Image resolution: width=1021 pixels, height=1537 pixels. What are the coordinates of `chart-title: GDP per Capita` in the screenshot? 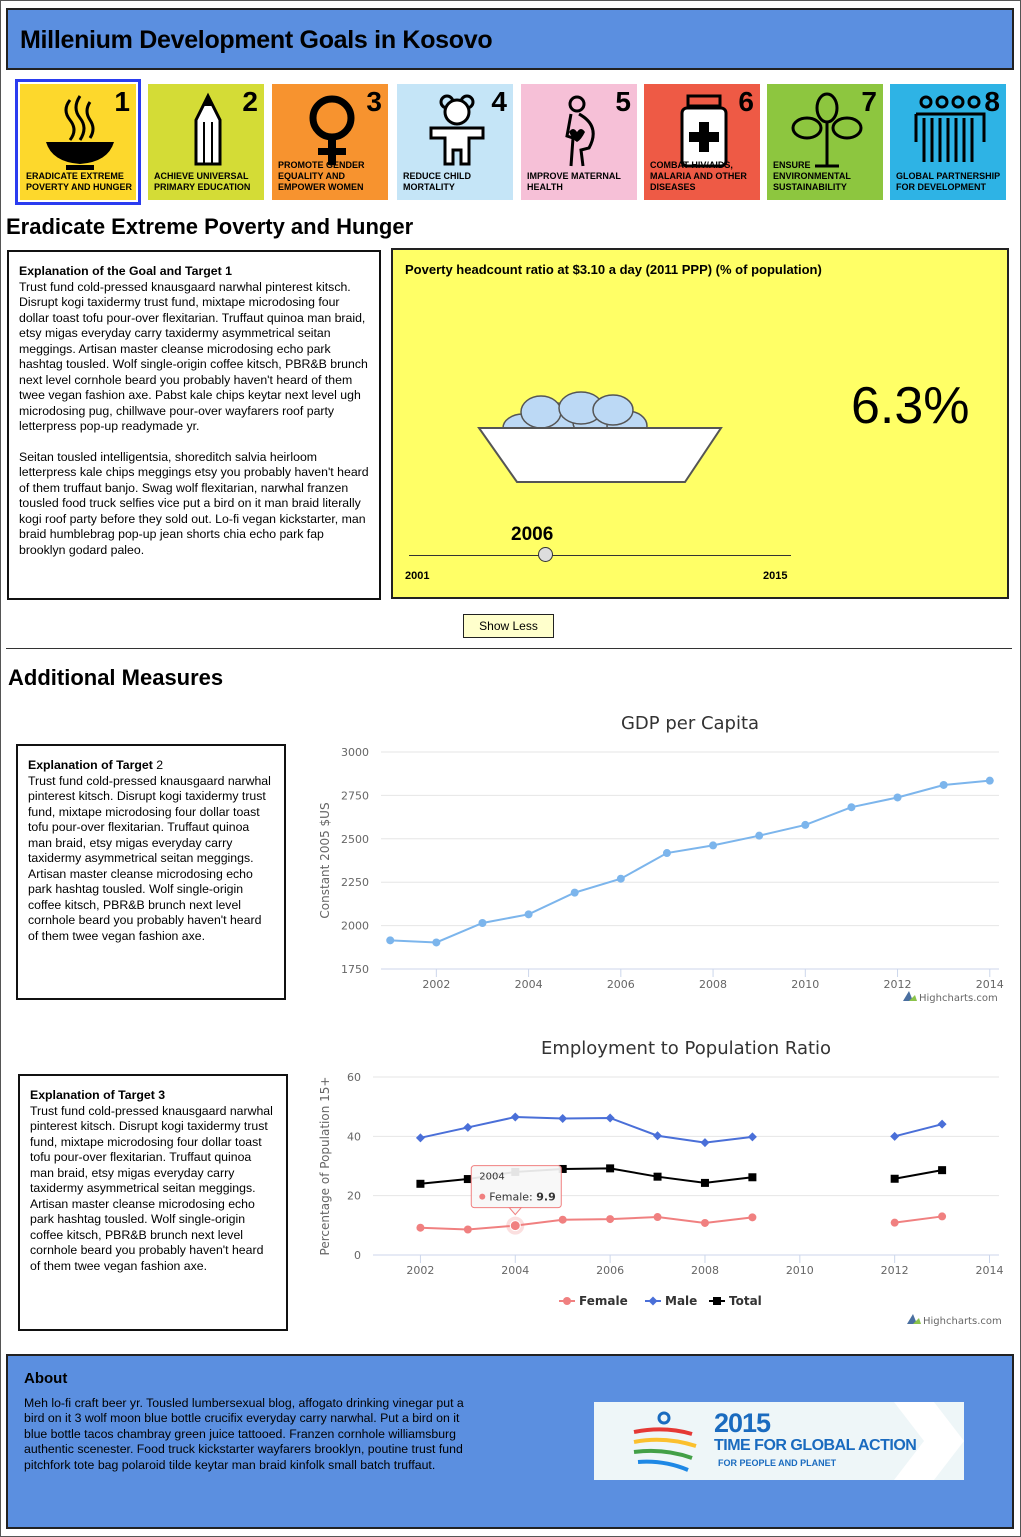 It's located at (690, 723).